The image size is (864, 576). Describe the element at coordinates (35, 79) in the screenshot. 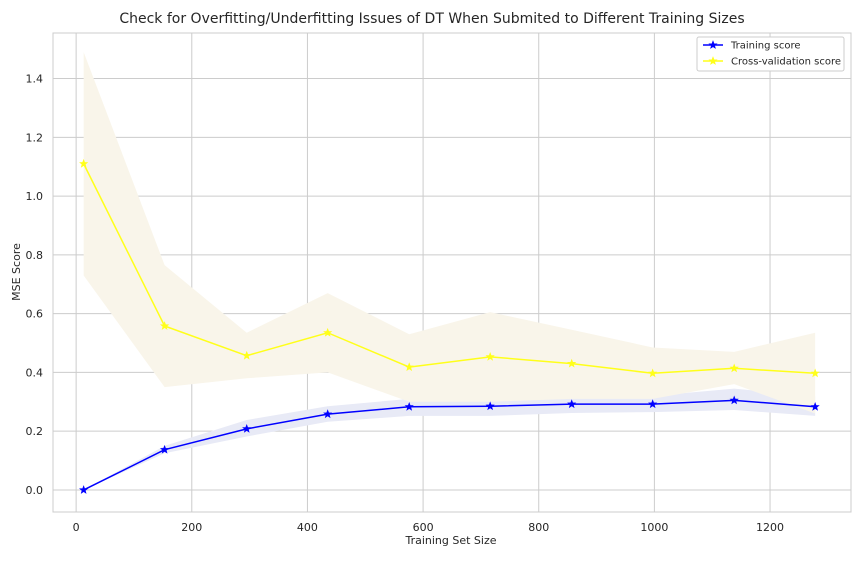

I see `y-tick-label: 1.4` at that location.